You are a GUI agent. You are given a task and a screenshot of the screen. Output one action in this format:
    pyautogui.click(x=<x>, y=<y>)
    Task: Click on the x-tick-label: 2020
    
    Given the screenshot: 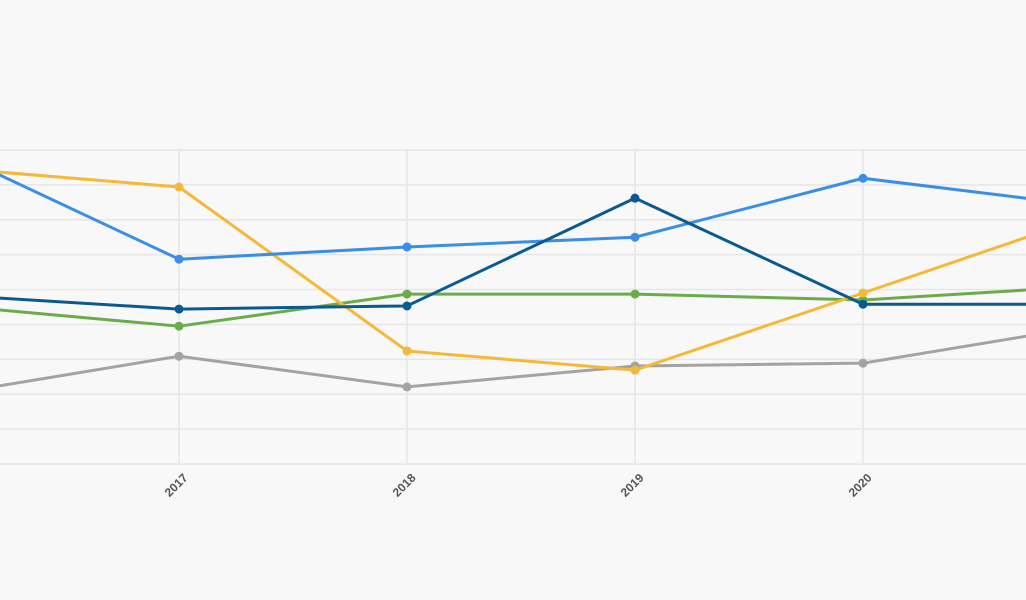 What is the action you would take?
    pyautogui.click(x=860, y=485)
    